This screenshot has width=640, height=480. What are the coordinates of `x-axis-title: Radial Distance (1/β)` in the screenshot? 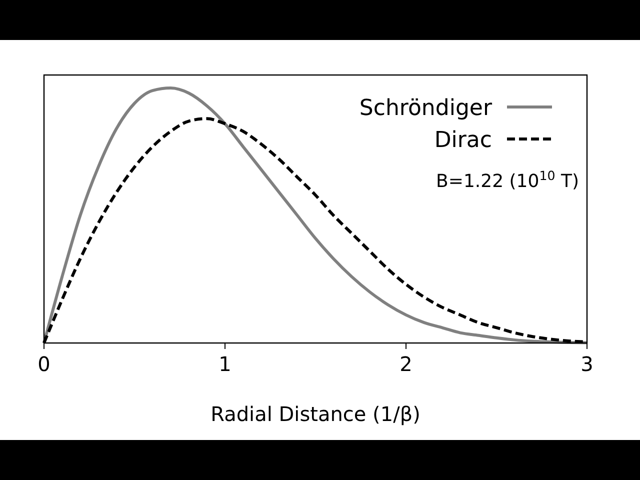 It's located at (315, 414).